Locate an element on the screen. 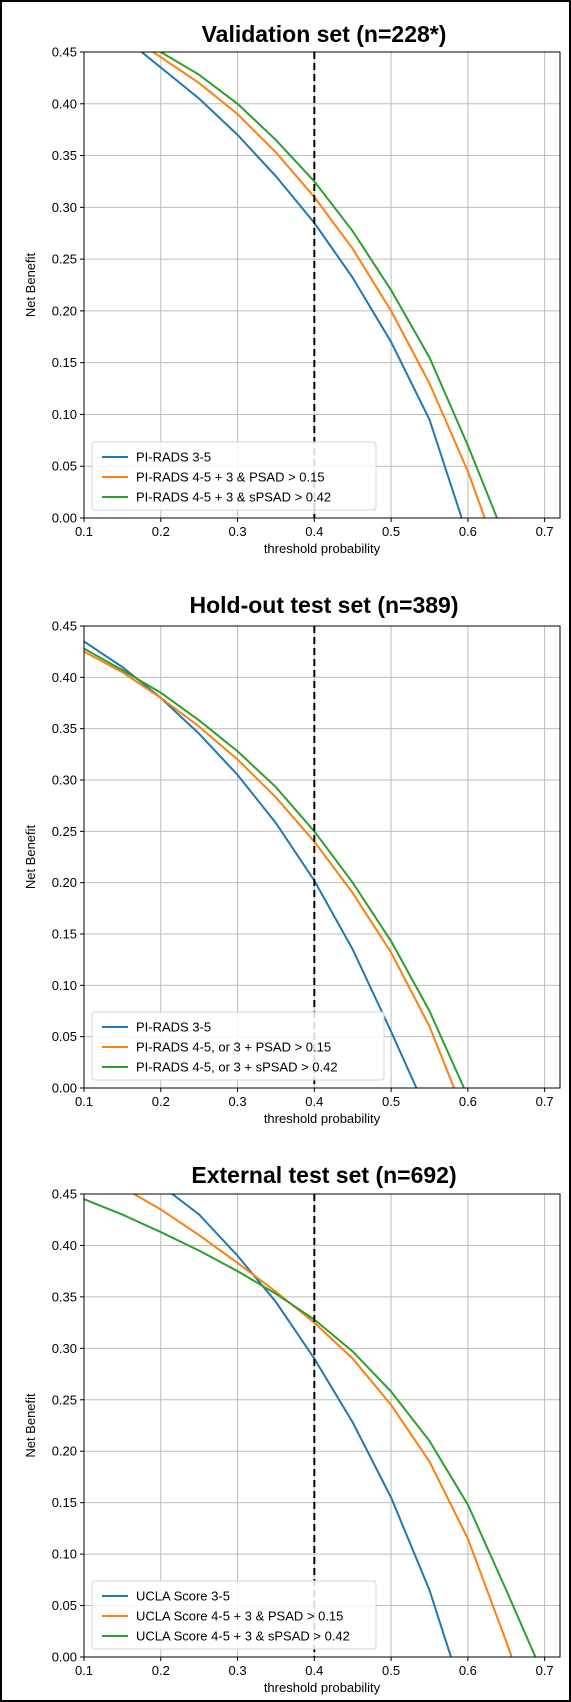  legend-label-2: PI-RADS 4-5, or 3 + PSAD > 0.15 is located at coordinates (233, 1047).